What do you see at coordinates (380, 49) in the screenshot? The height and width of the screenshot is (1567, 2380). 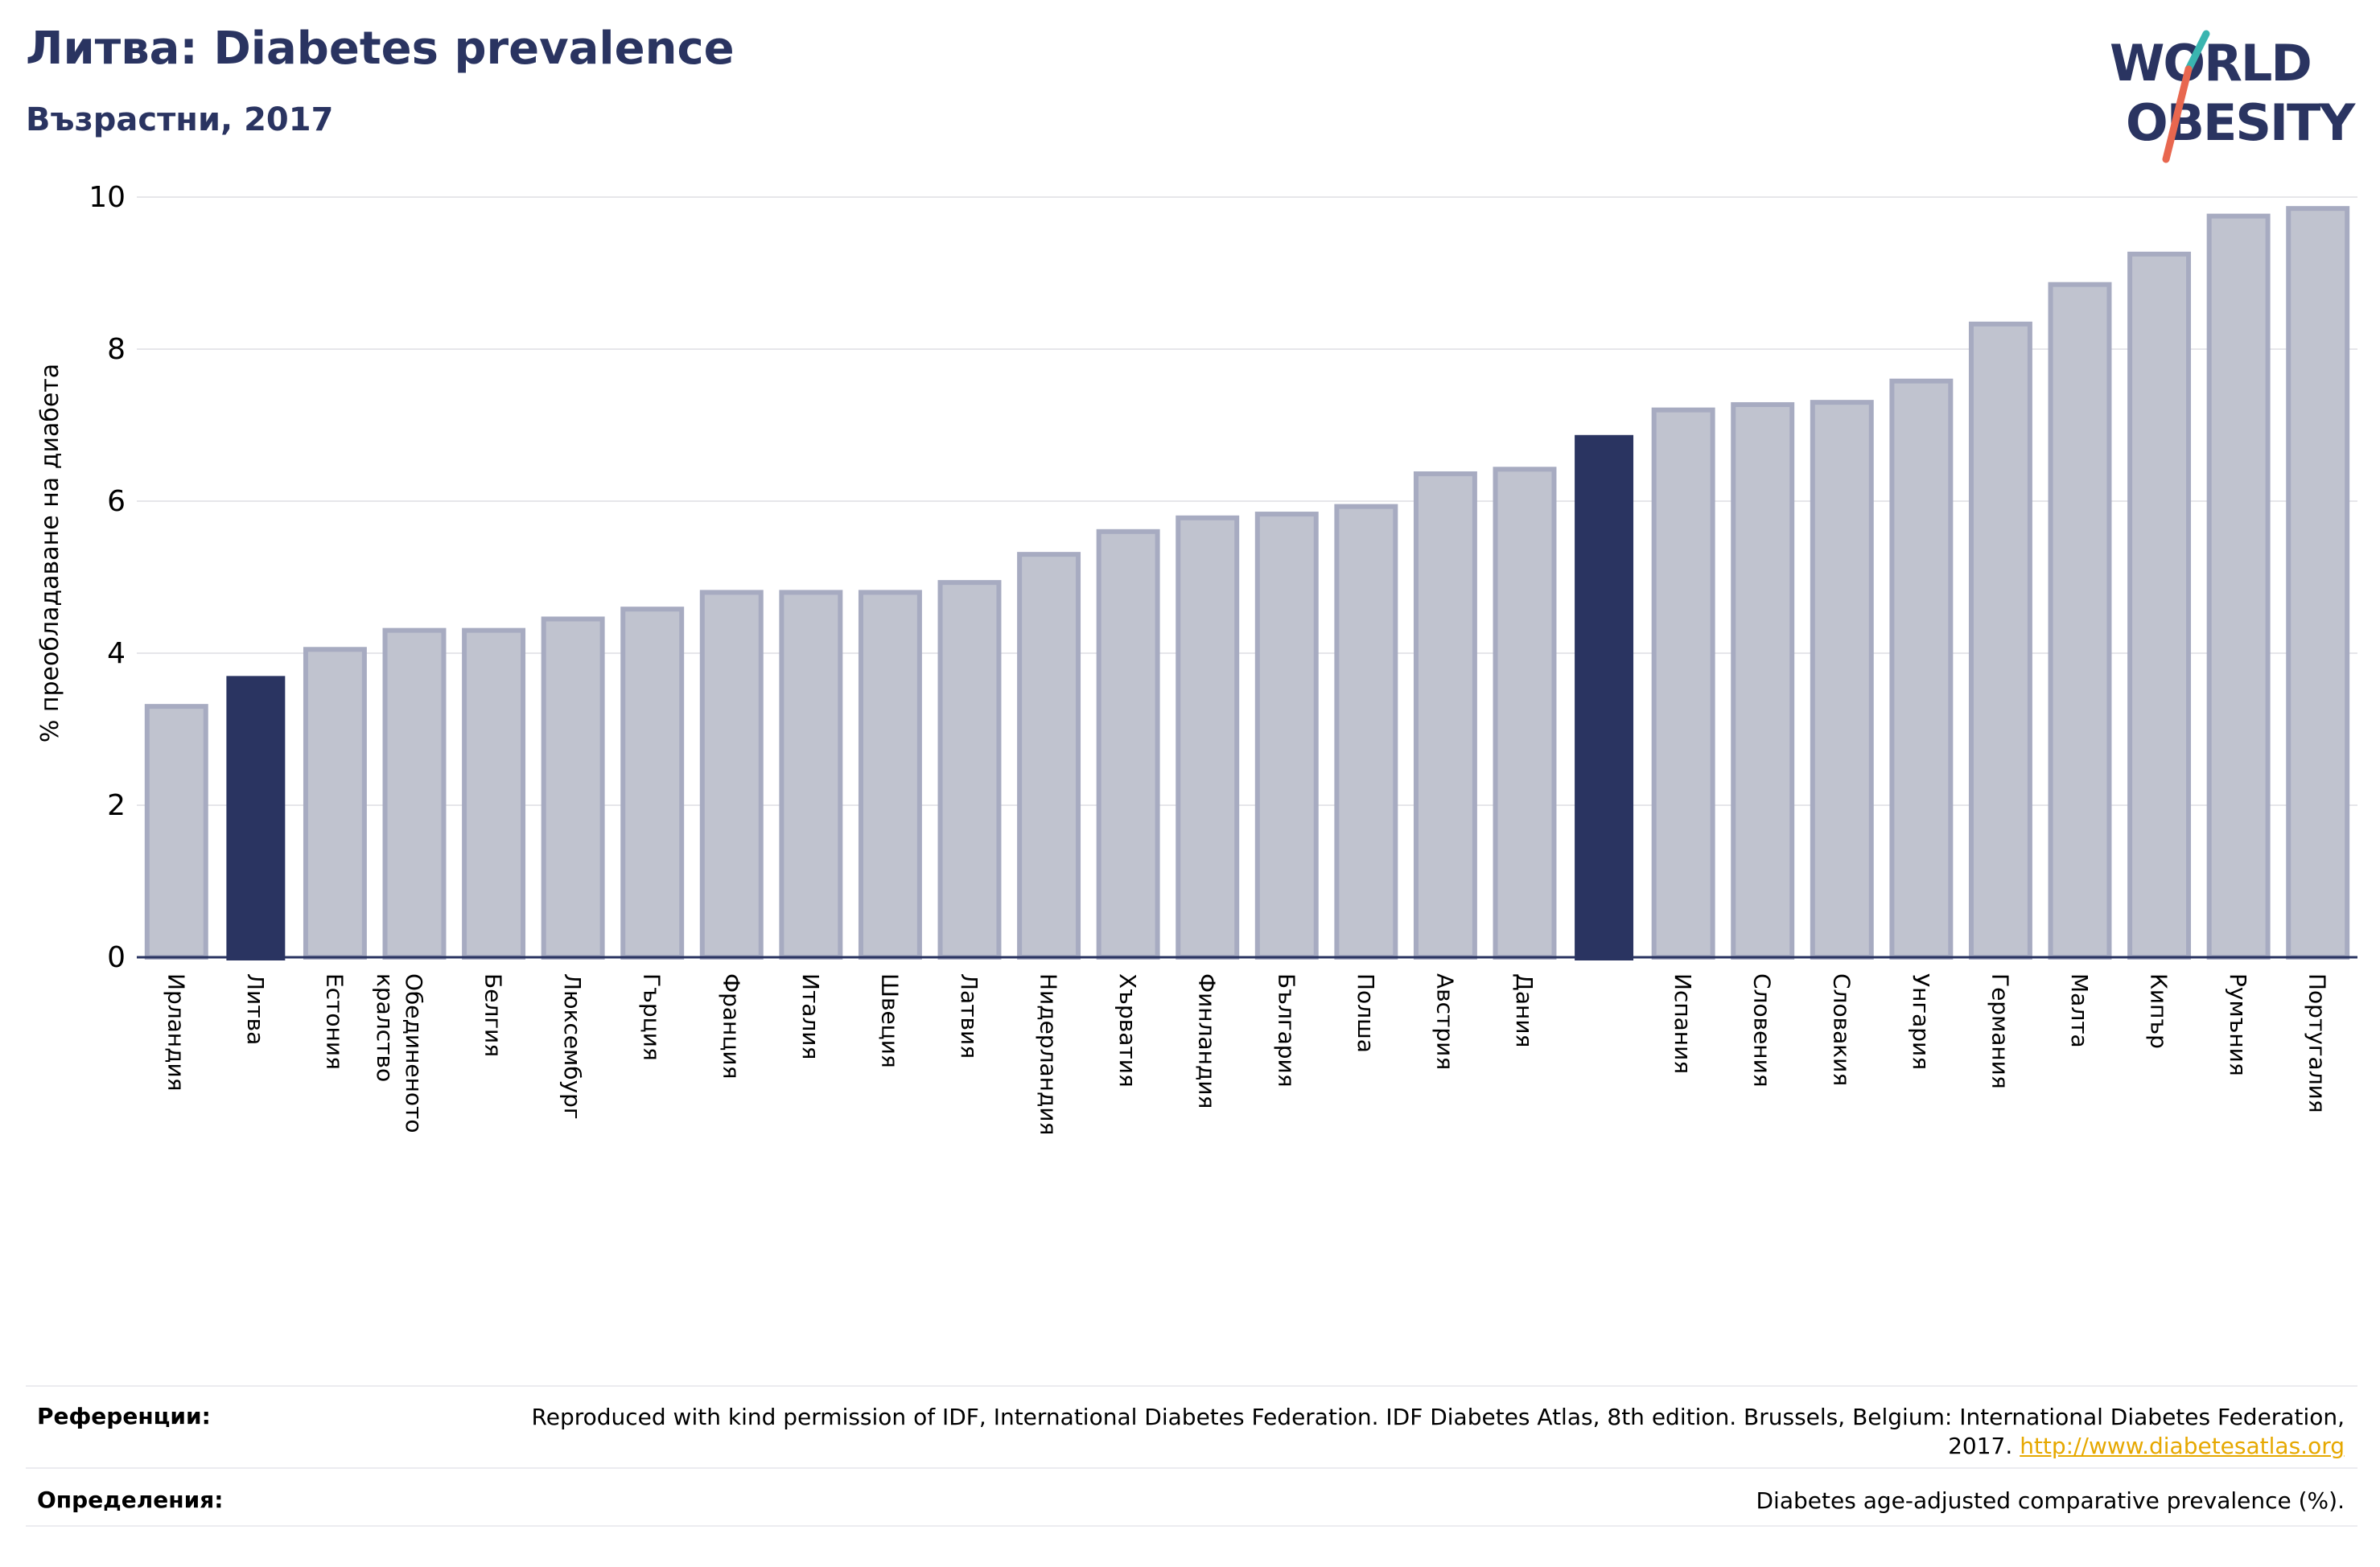 I see `chart-title: Литва: Diabetes prevalence` at bounding box center [380, 49].